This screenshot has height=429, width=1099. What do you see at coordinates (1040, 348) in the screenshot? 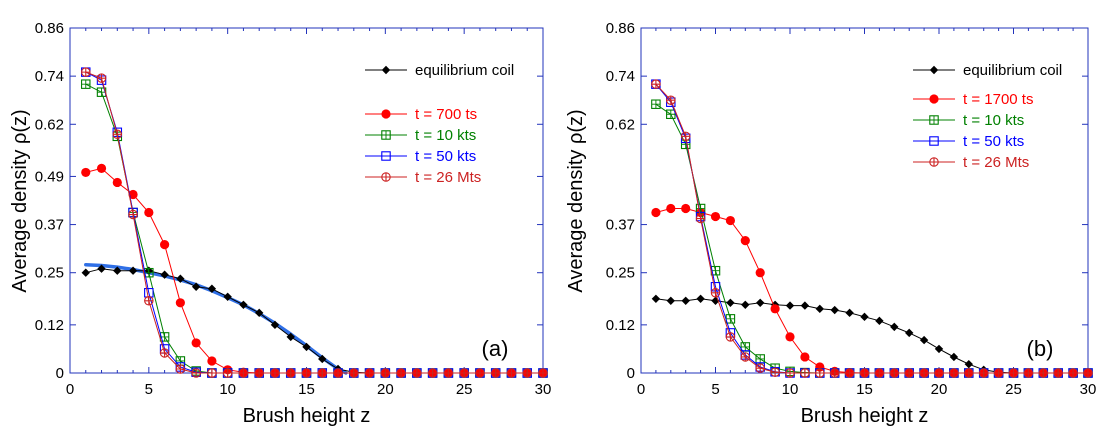
I see `panel-label: (b)` at bounding box center [1040, 348].